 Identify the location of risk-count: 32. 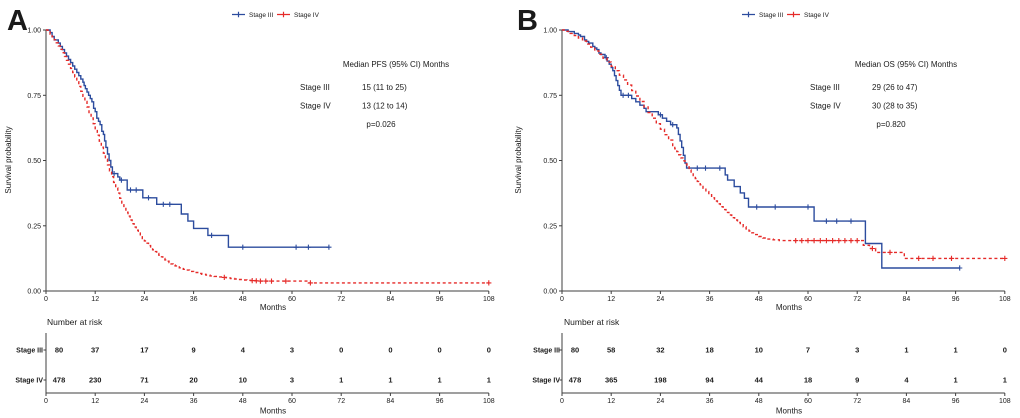
(660, 350).